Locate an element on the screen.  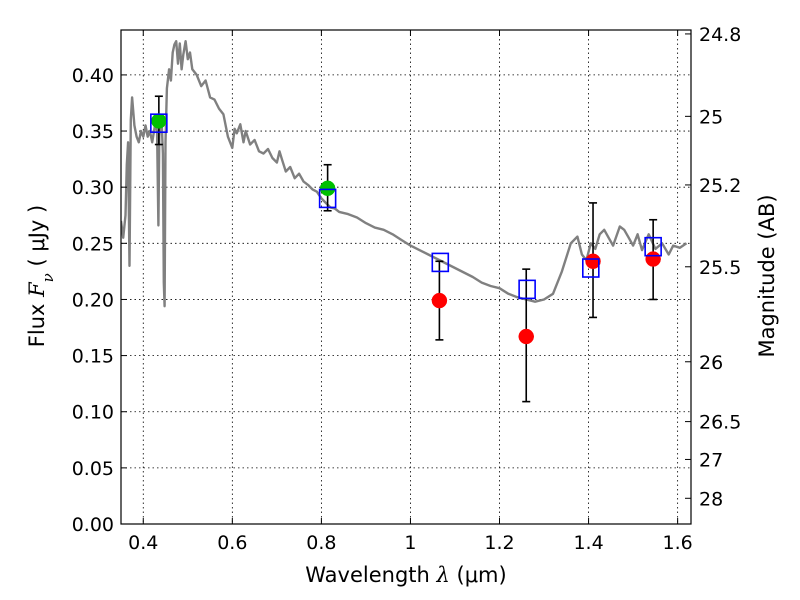
y-tick-label: 0.10 is located at coordinates (93, 413).